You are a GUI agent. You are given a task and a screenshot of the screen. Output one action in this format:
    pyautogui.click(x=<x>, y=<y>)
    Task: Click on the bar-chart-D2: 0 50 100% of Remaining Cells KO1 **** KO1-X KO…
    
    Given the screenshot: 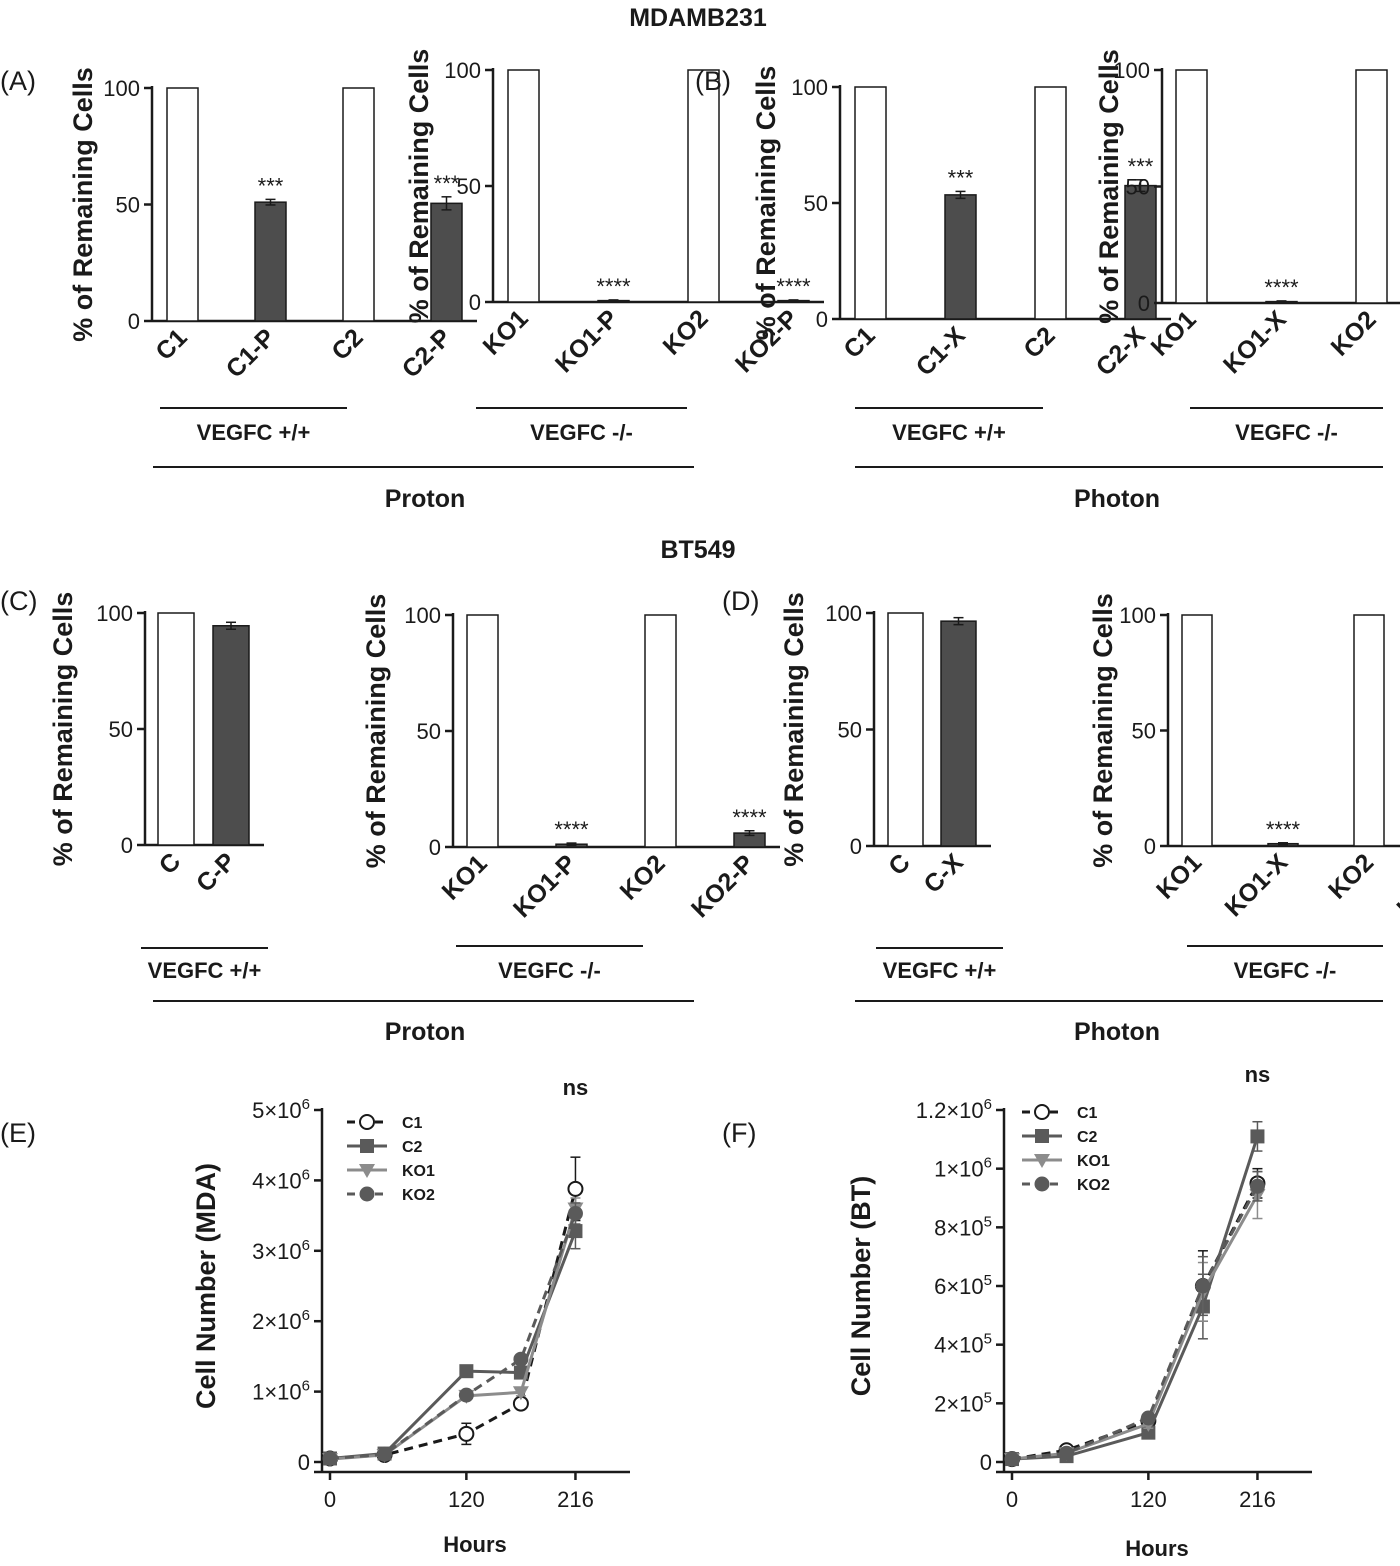 What is the action you would take?
    pyautogui.click(x=1244, y=788)
    